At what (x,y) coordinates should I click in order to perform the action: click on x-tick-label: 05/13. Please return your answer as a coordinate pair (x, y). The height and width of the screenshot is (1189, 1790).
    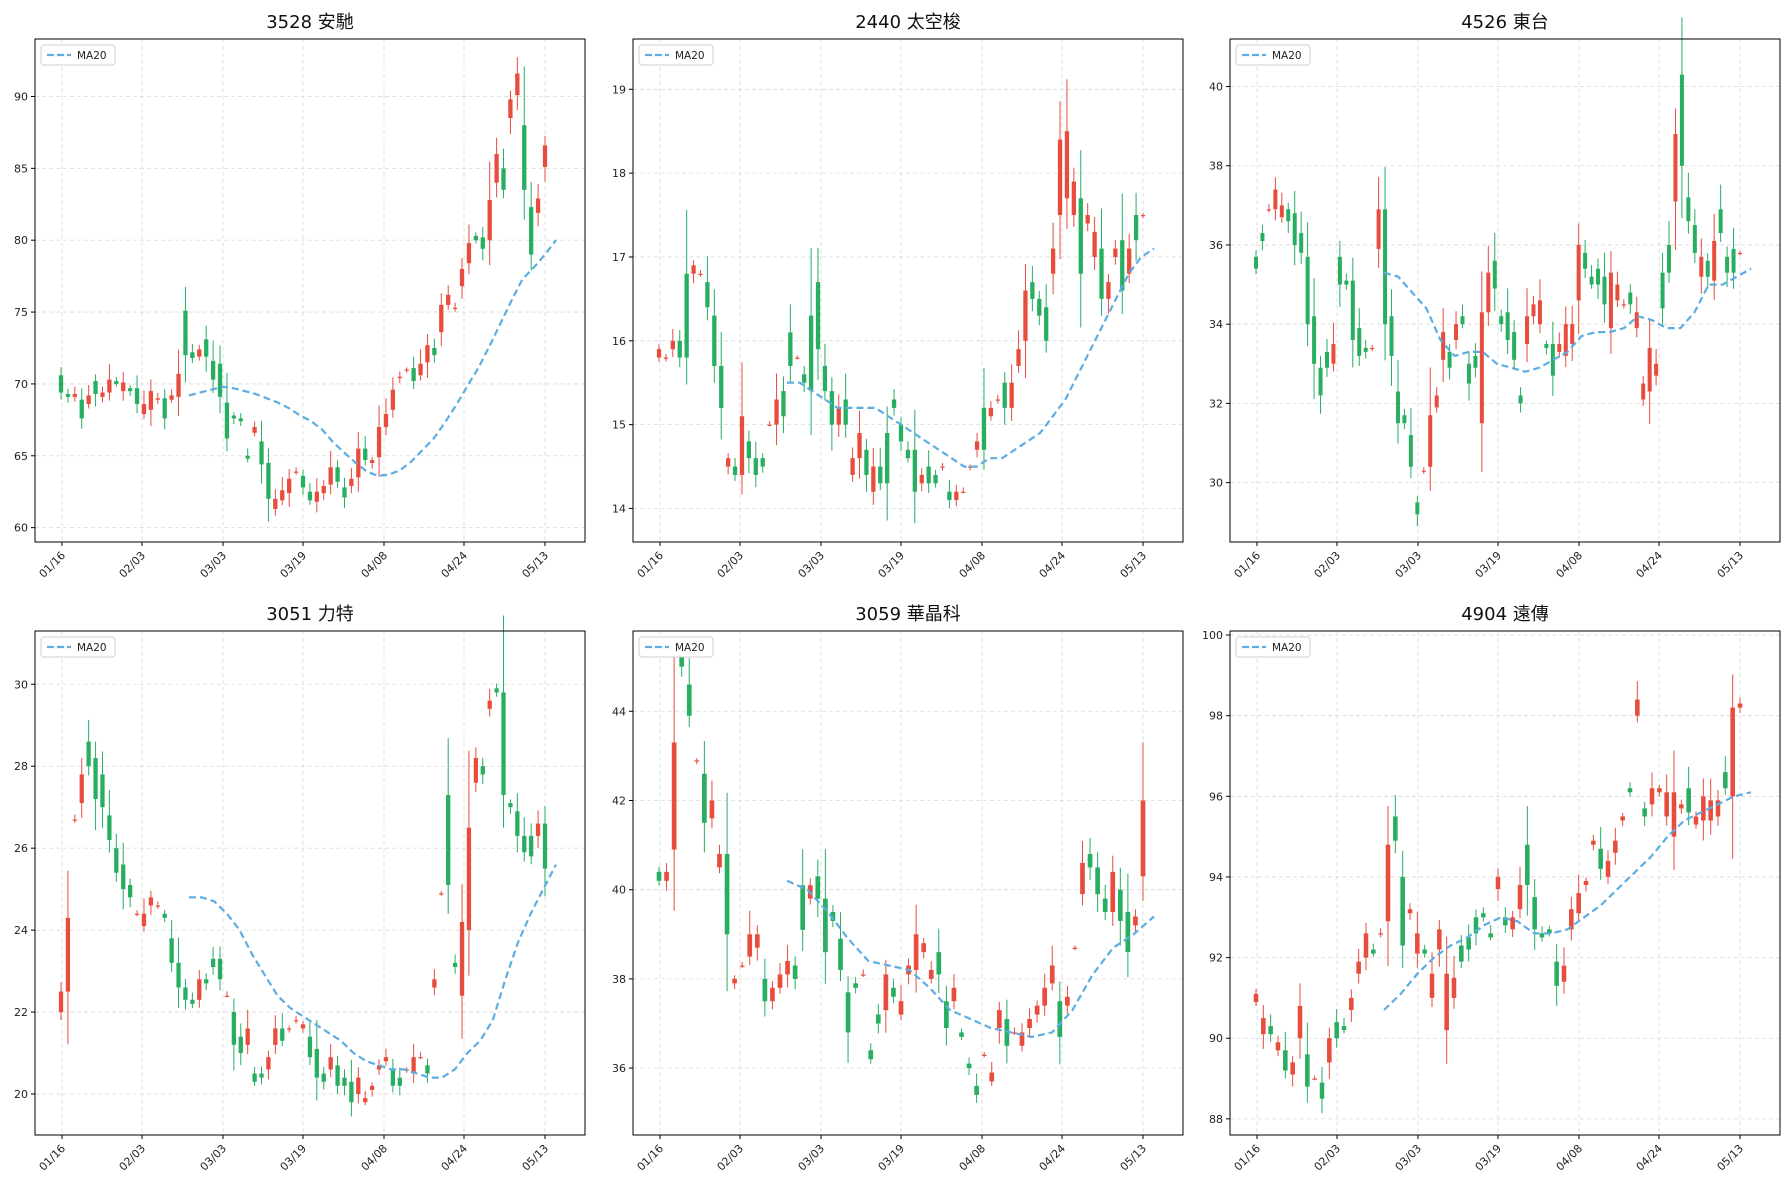
    Looking at the image, I should click on (1731, 1158).